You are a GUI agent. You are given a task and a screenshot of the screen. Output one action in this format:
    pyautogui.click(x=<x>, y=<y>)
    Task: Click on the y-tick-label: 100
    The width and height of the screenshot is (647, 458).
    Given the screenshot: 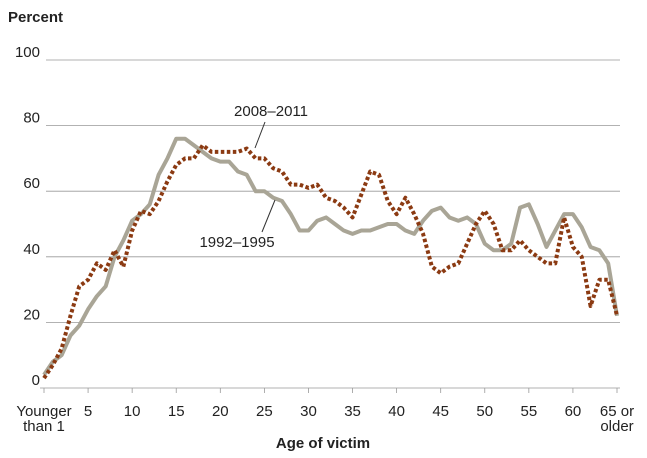 What is the action you would take?
    pyautogui.click(x=27, y=52)
    